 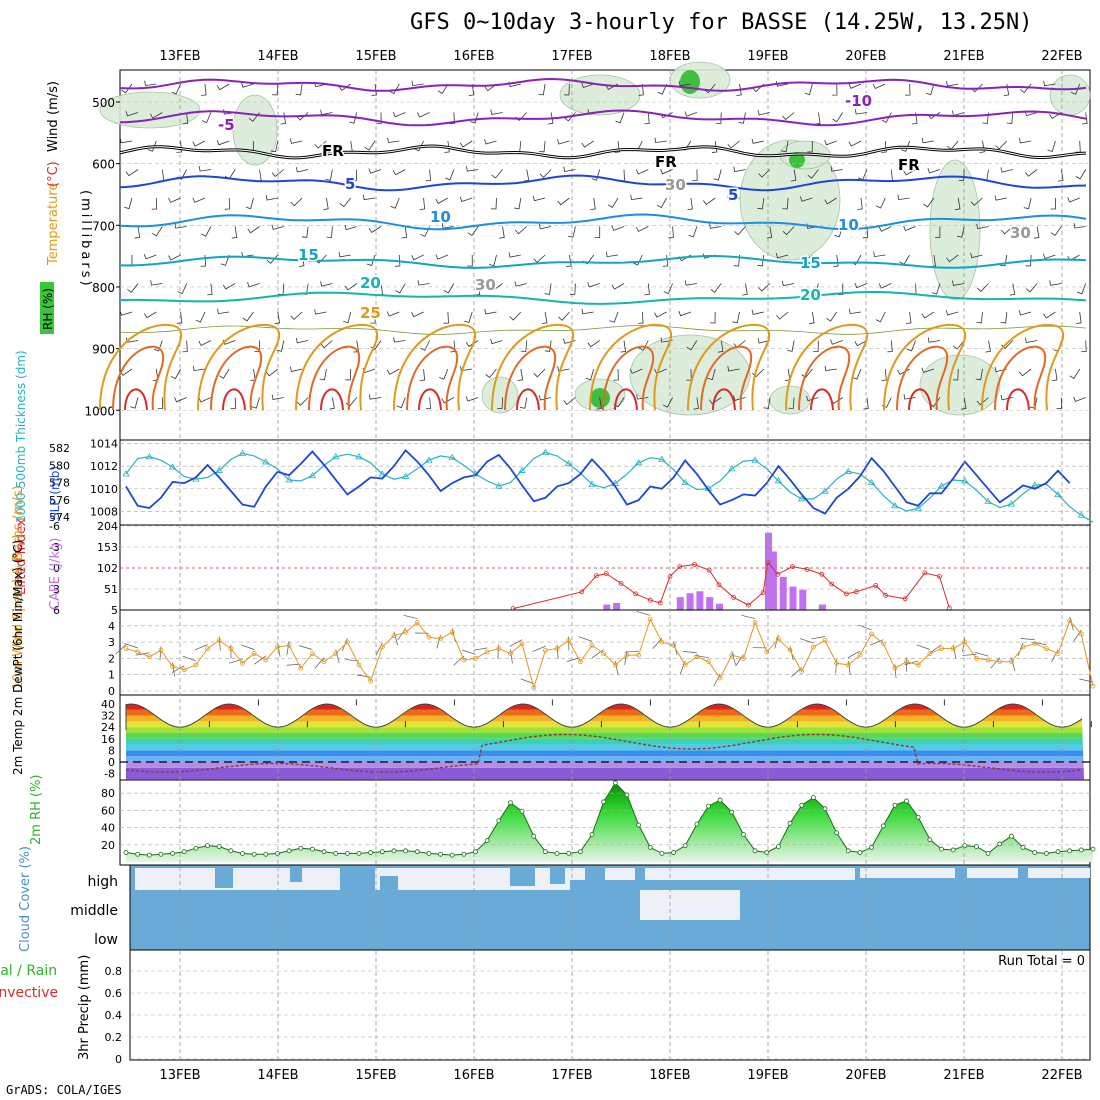 What do you see at coordinates (118, 1059) in the screenshot?
I see `precip-tick: 0` at bounding box center [118, 1059].